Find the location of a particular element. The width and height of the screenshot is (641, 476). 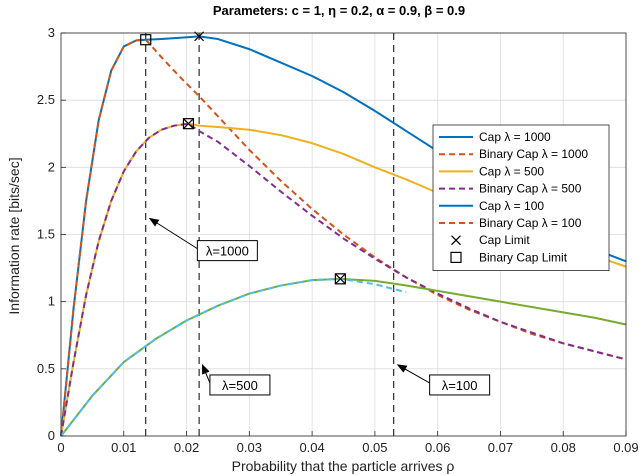

annotation-label: λ=1000 is located at coordinates (227, 251).